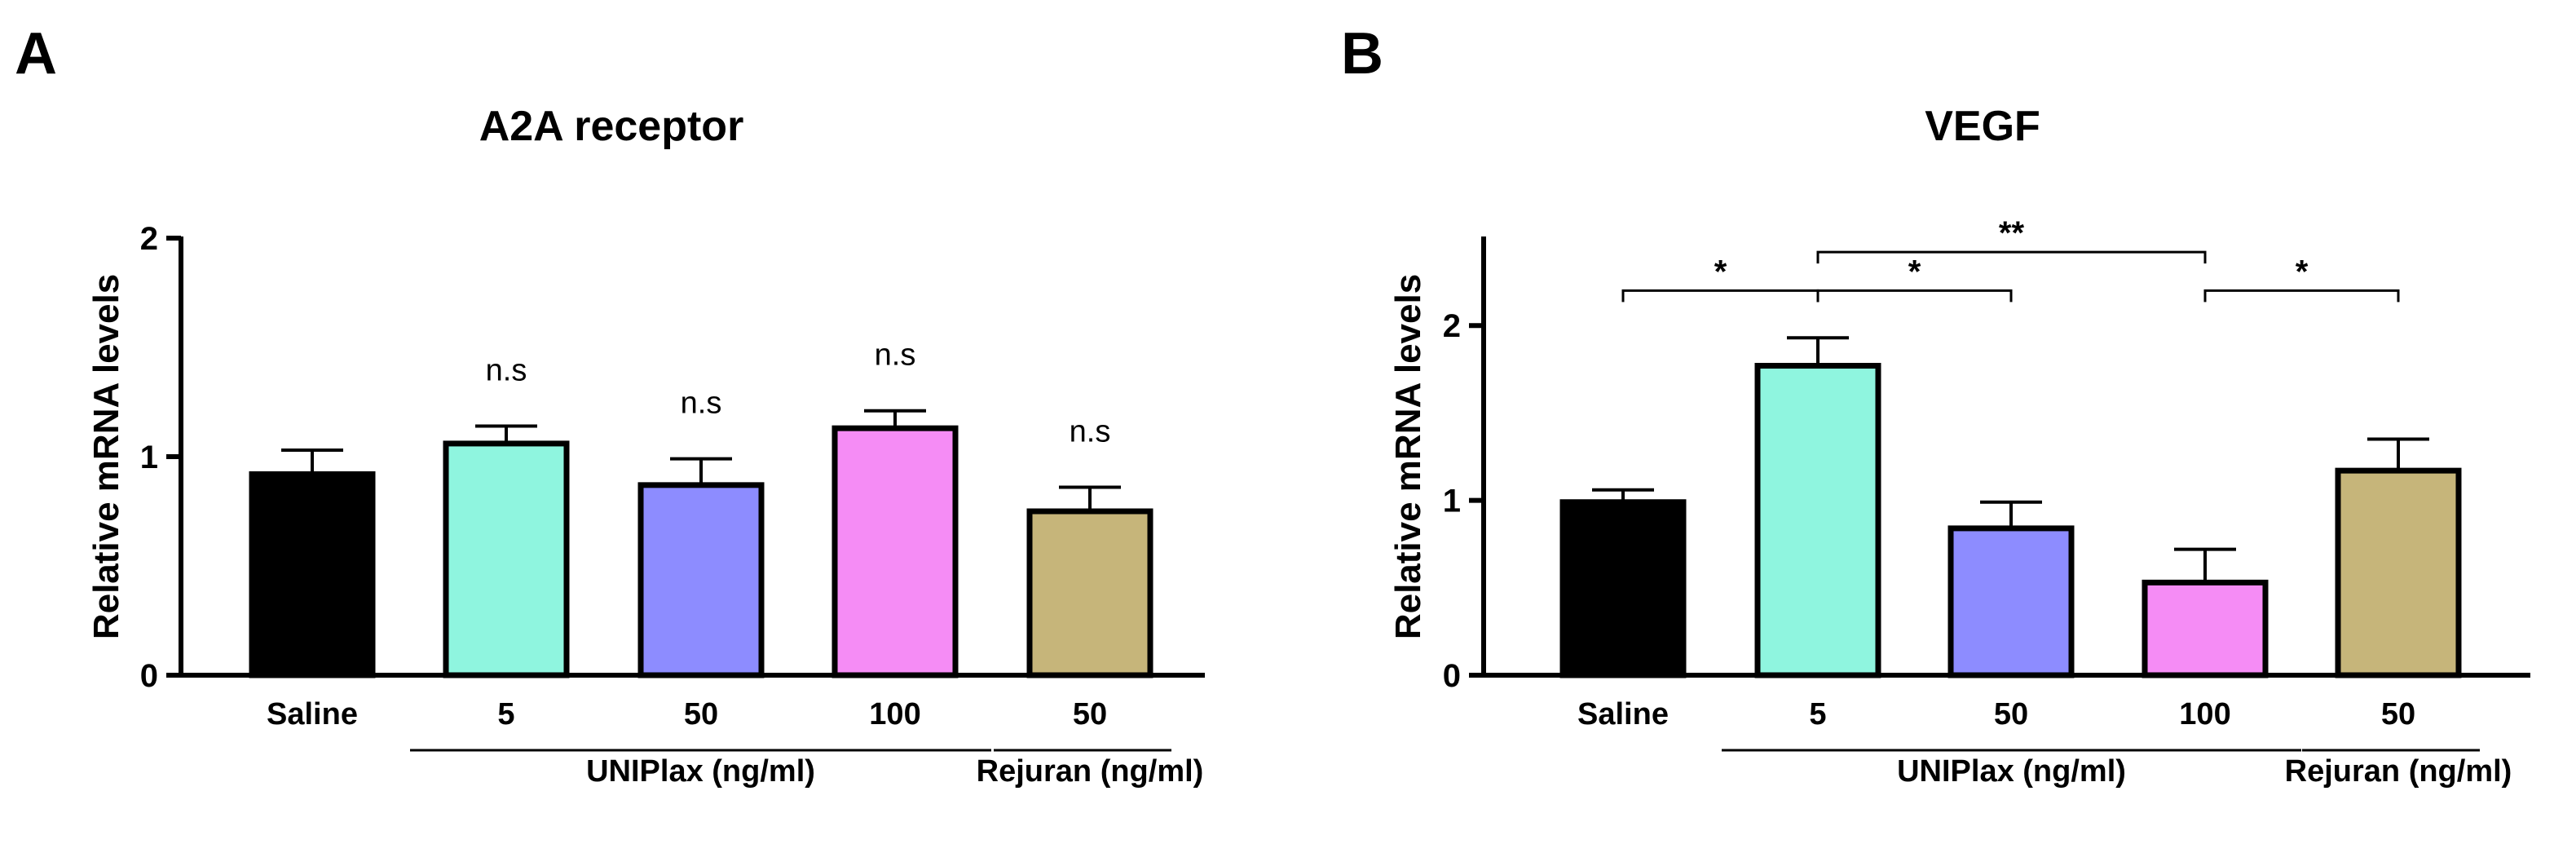 Image resolution: width=2576 pixels, height=844 pixels. Describe the element at coordinates (2012, 233) in the screenshot. I see `comparison-star: **` at that location.